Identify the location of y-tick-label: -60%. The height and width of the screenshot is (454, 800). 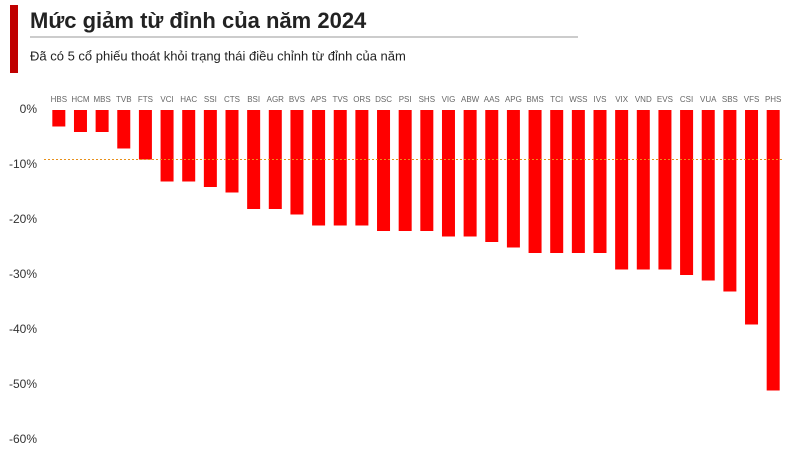
(23, 439).